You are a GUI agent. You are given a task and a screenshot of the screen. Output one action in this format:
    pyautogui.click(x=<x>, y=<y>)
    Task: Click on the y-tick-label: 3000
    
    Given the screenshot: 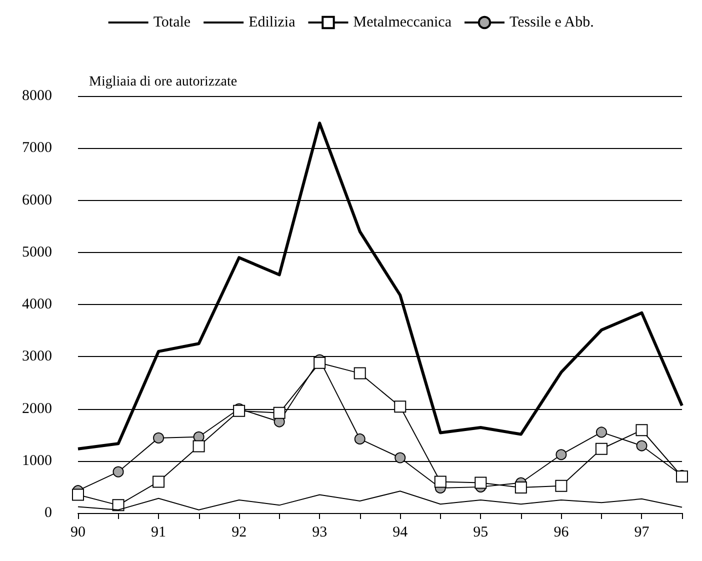 What is the action you would take?
    pyautogui.click(x=37, y=356)
    